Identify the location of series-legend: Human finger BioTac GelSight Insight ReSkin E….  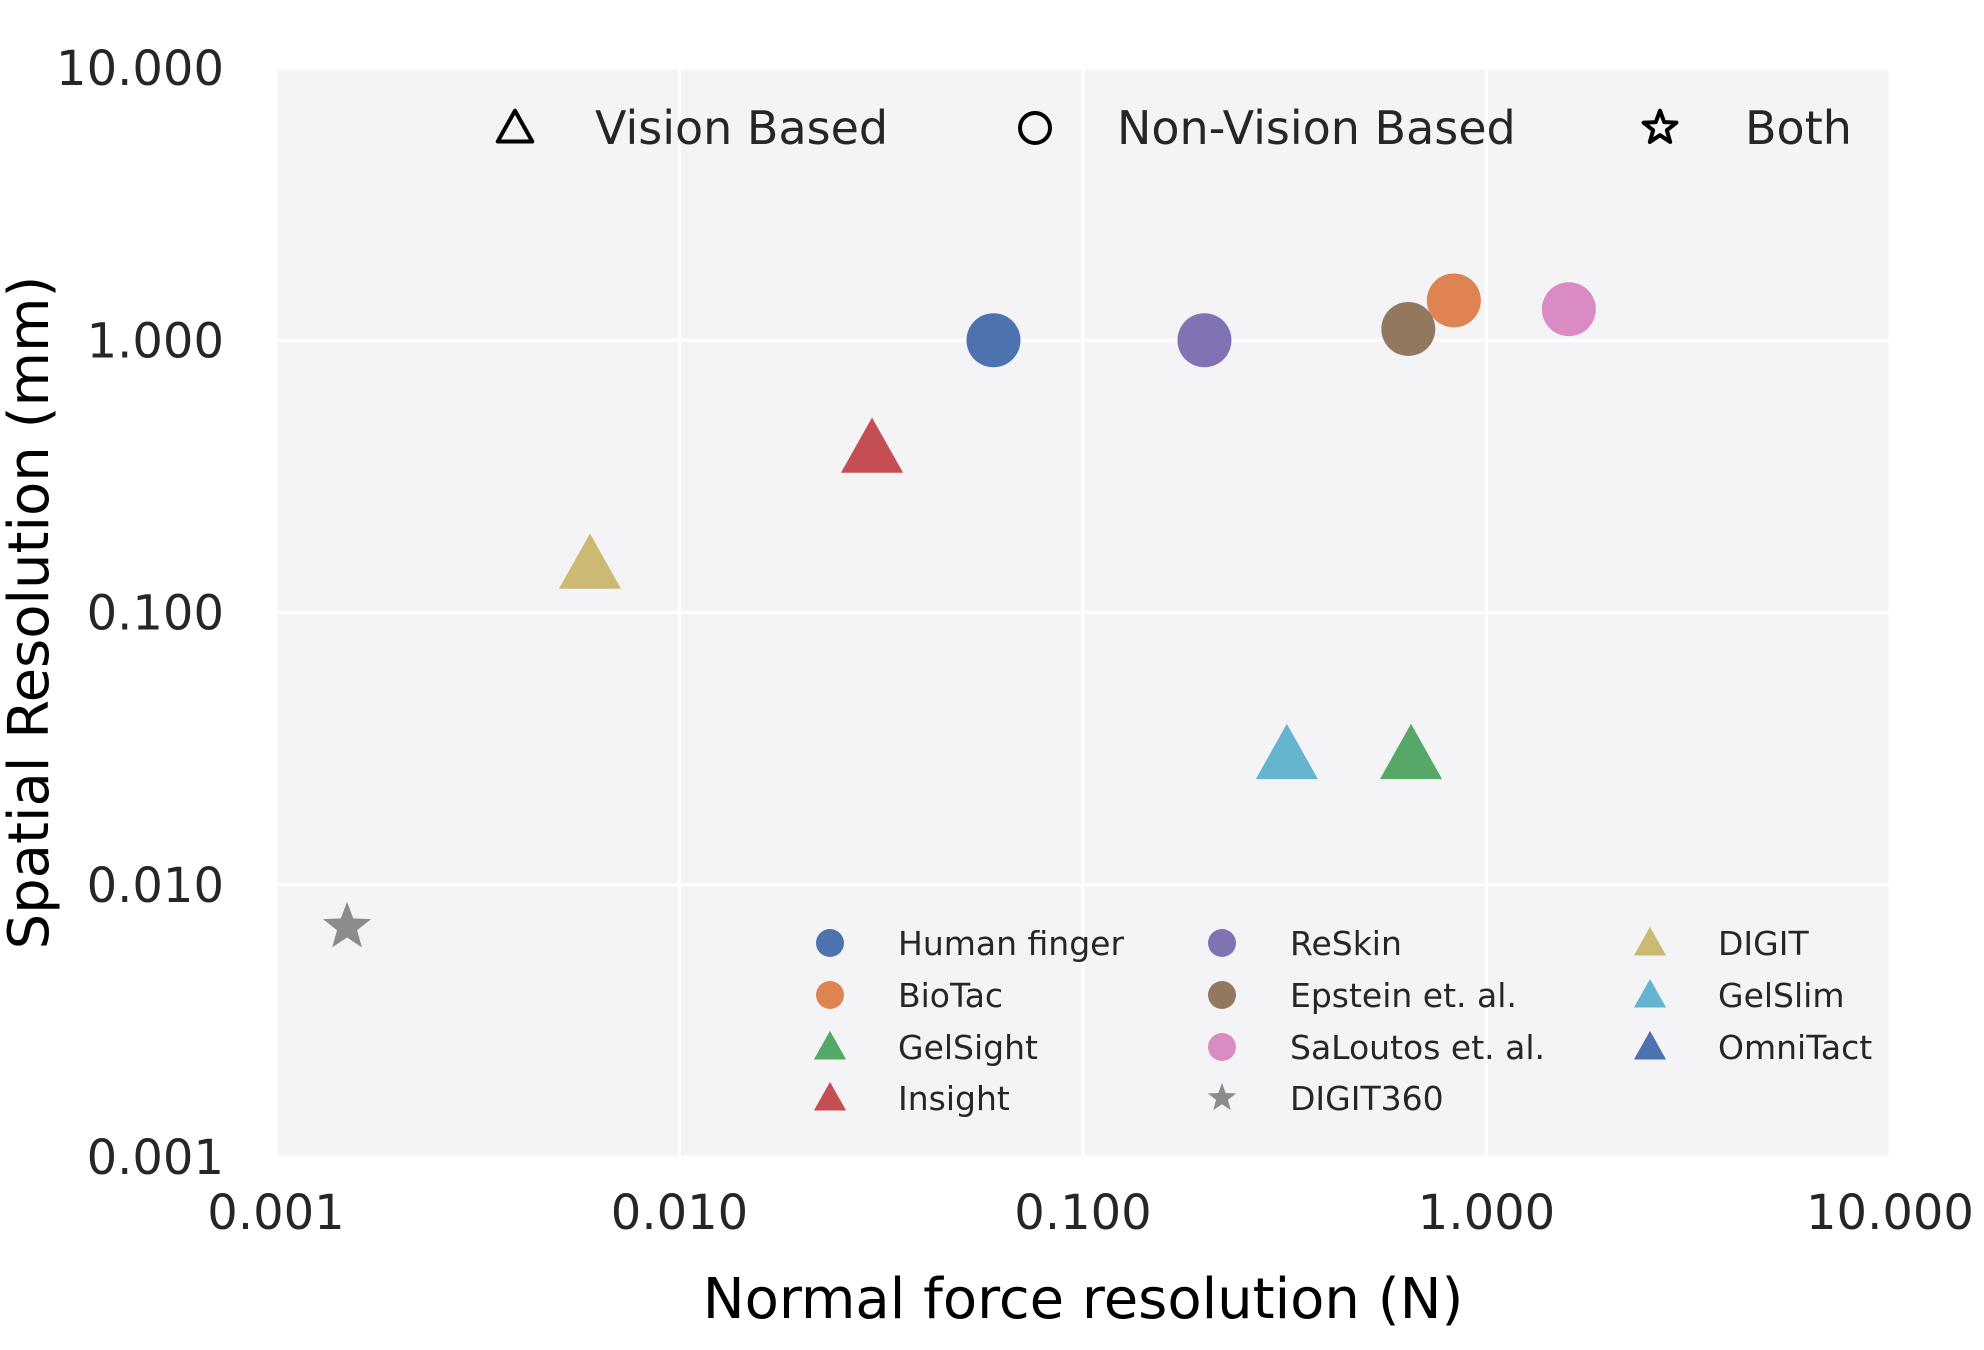
(1342, 1021).